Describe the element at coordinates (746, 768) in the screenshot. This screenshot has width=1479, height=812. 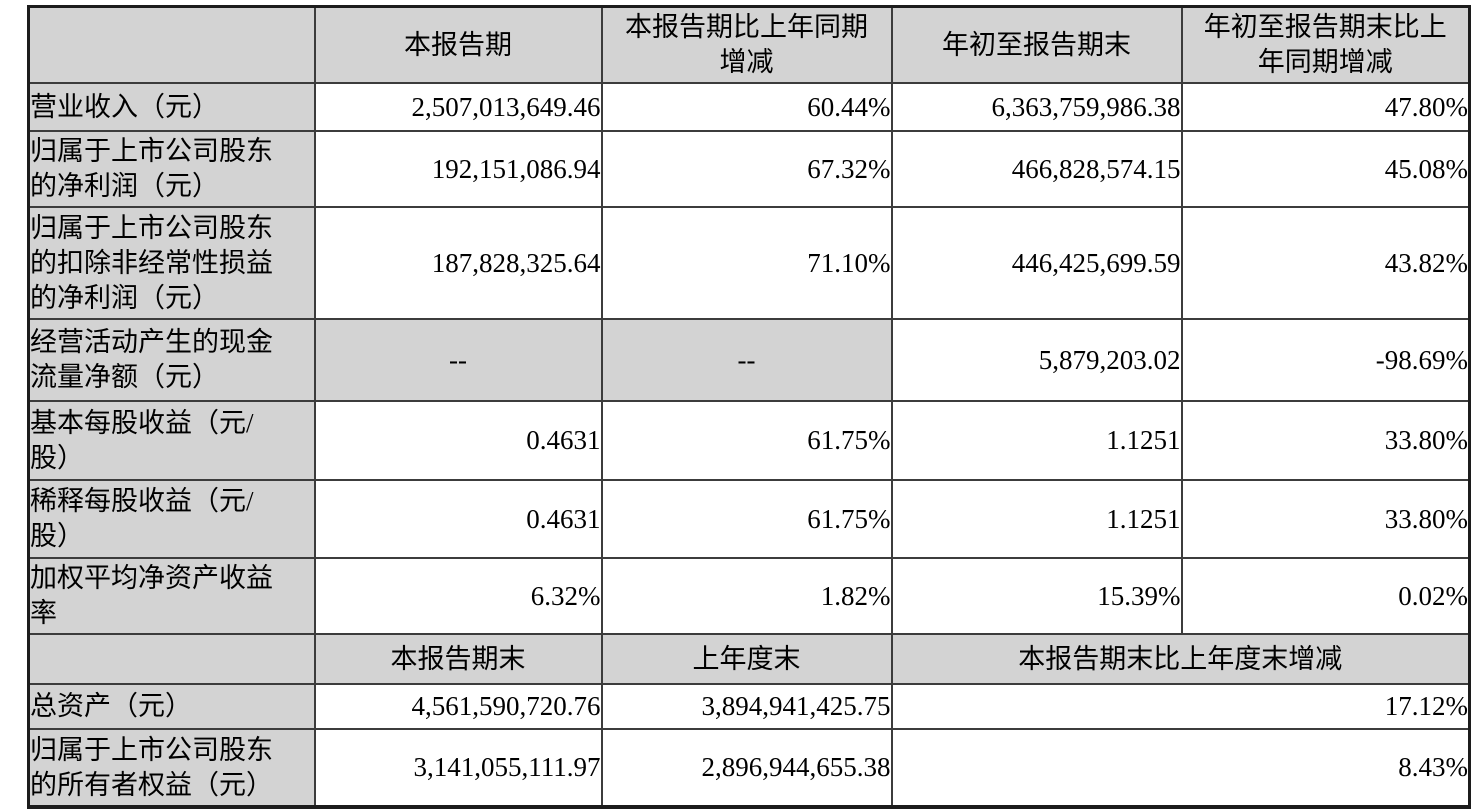
I see `value-prior-year-end: 2,896,944,655.38` at that location.